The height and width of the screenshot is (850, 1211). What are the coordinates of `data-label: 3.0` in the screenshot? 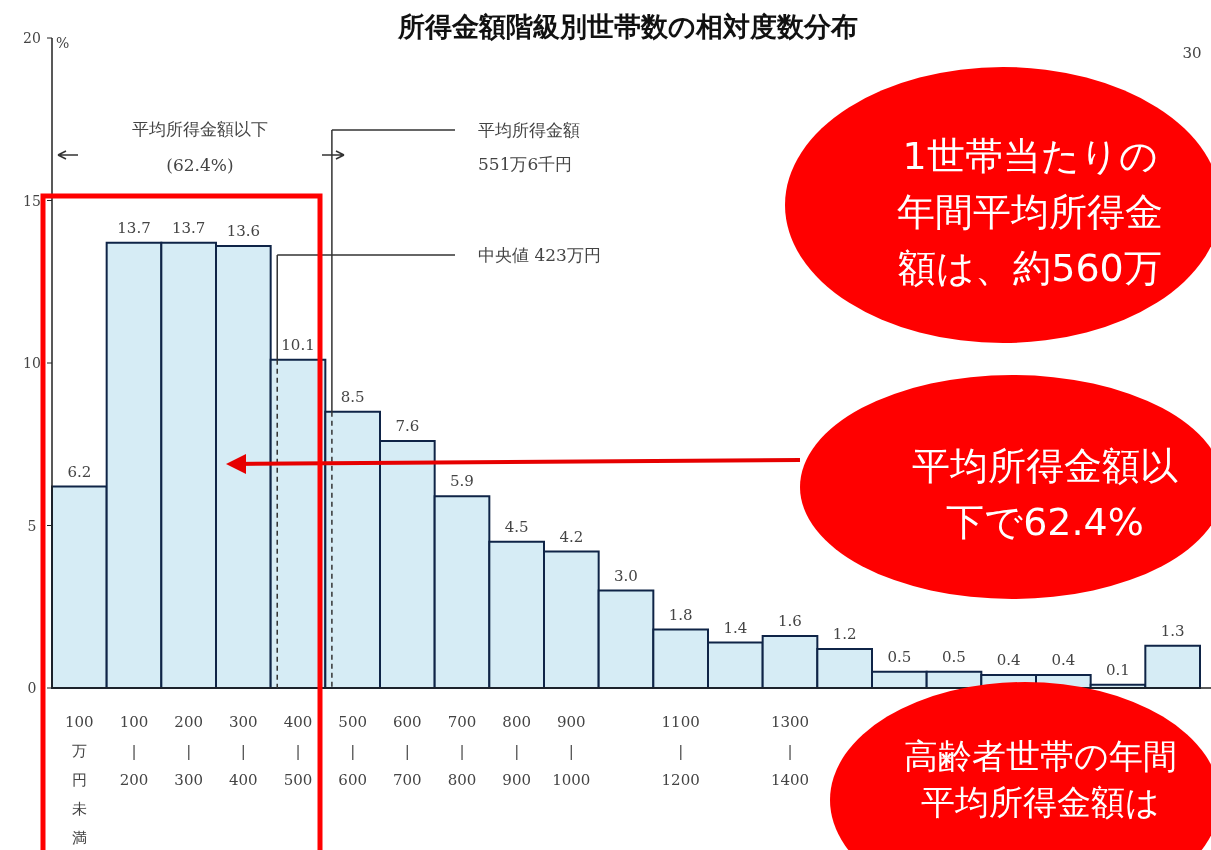 It's located at (626, 575).